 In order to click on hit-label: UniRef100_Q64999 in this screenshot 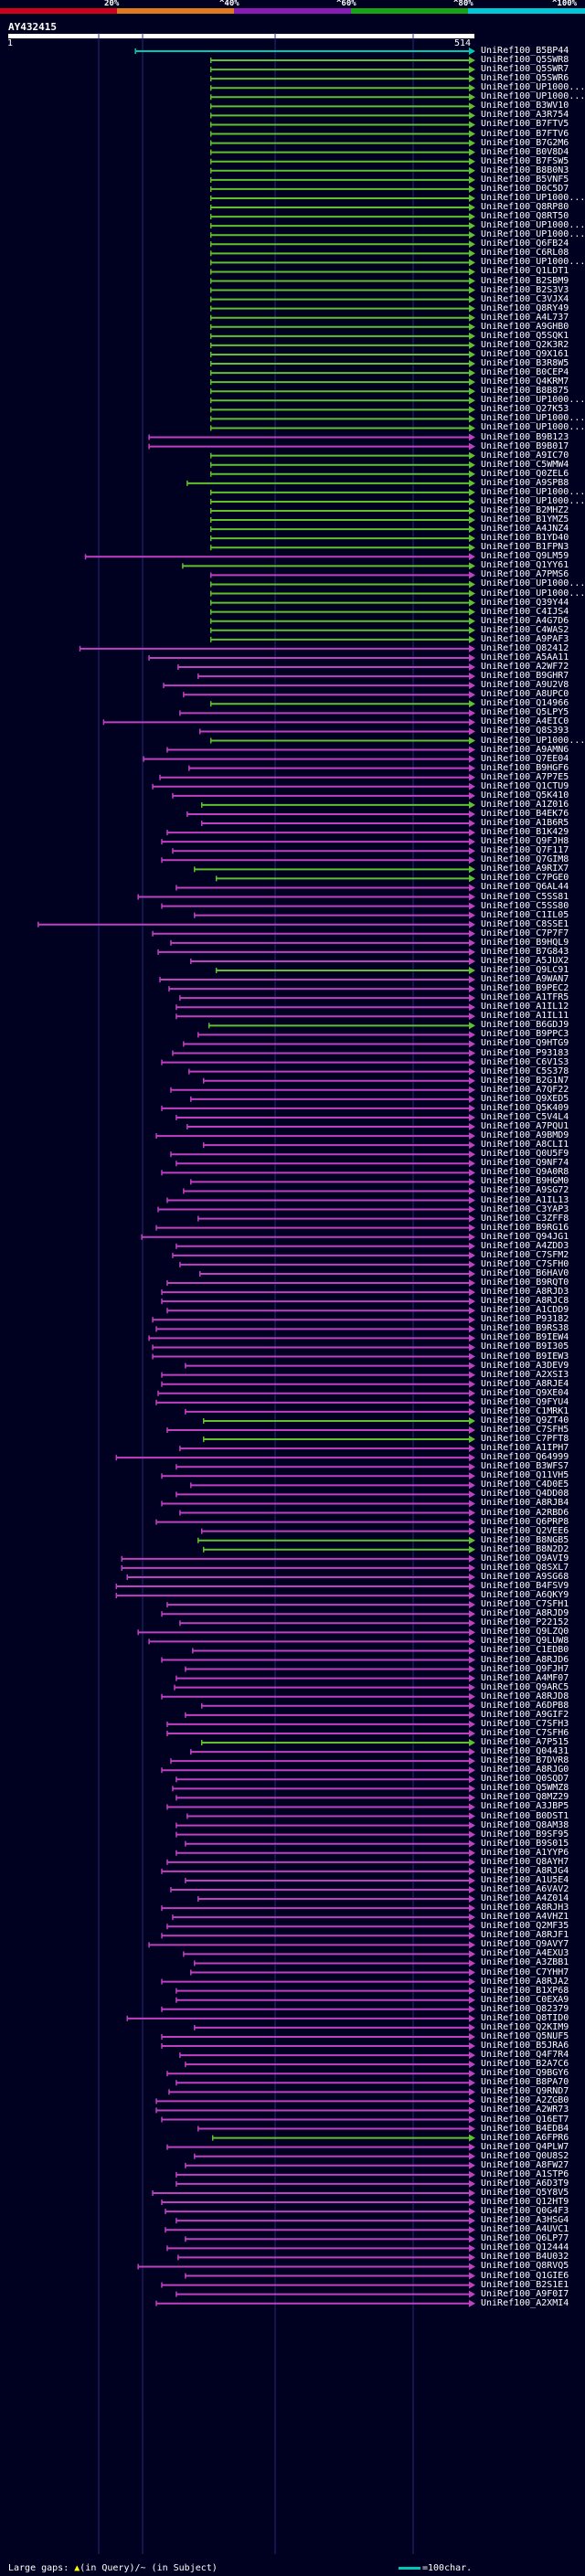, I will do `click(525, 1457)`.